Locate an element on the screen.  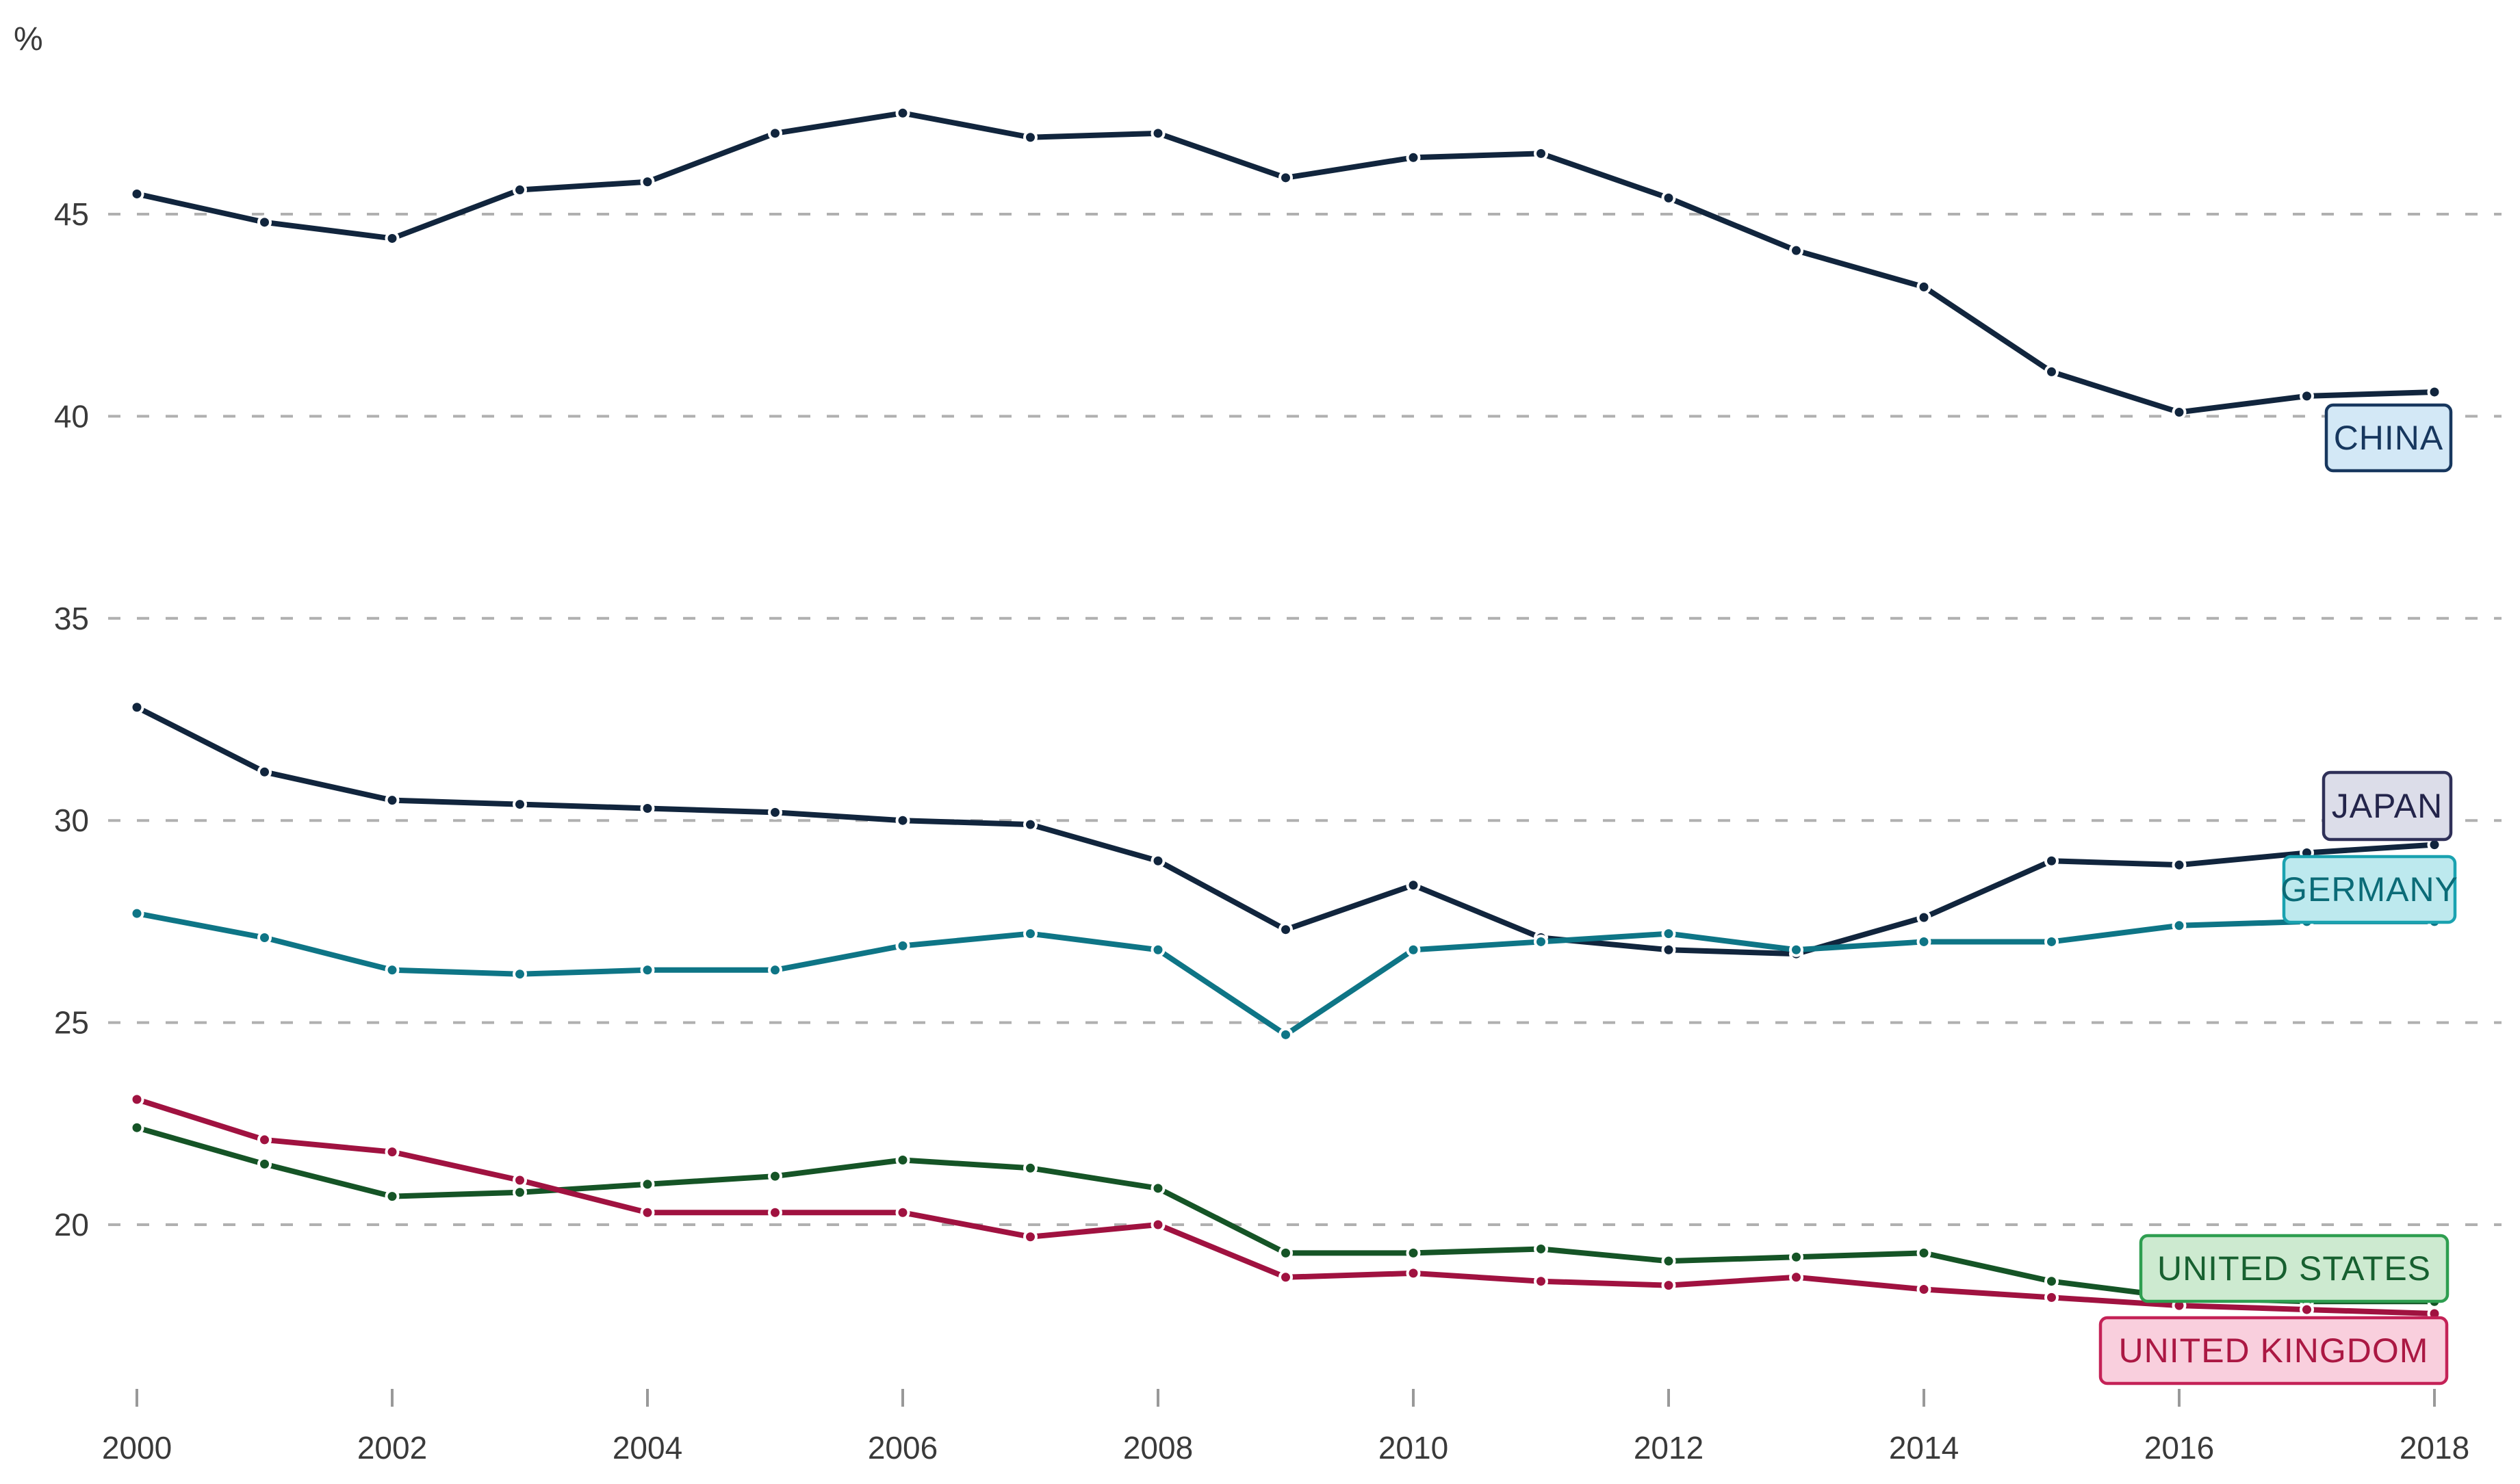
marker-japan-2002 is located at coordinates (392, 800).